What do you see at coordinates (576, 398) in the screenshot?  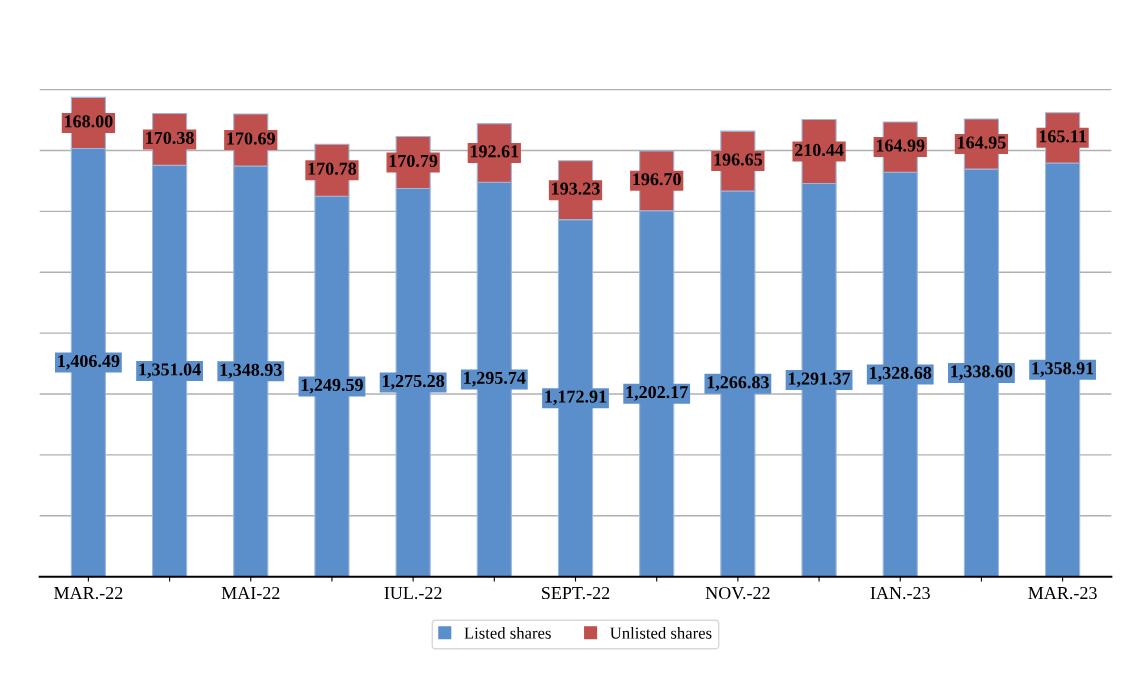 I see `data-label: 1,172.91` at bounding box center [576, 398].